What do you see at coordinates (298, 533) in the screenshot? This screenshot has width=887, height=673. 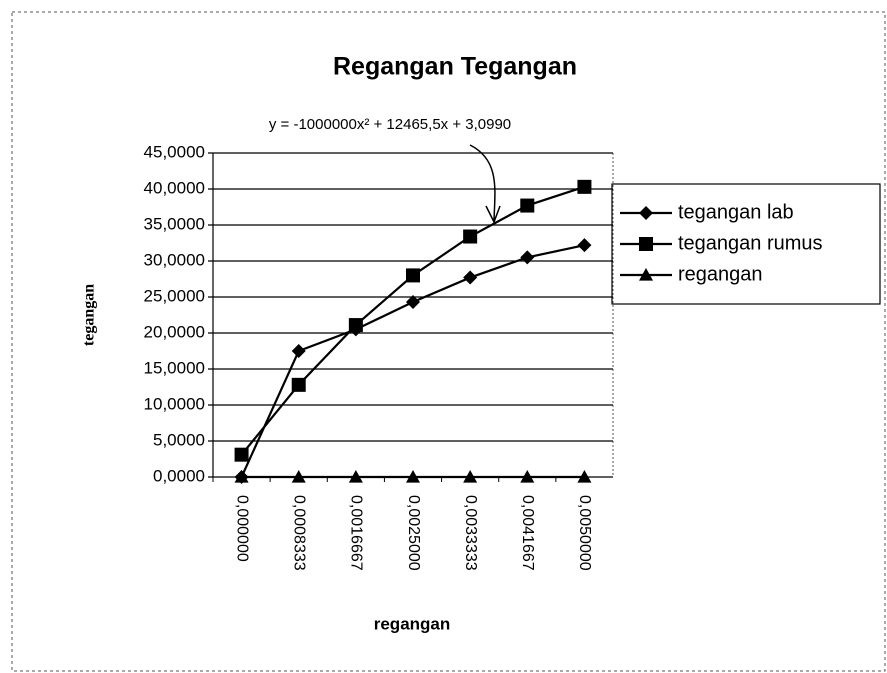 I see `x-tick-label: 0,0008333` at bounding box center [298, 533].